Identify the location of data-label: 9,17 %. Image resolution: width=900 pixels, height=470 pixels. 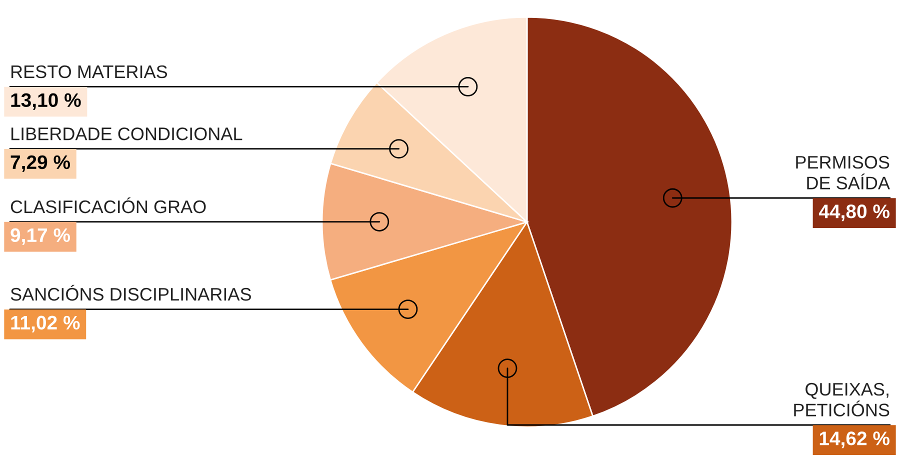
(40, 236).